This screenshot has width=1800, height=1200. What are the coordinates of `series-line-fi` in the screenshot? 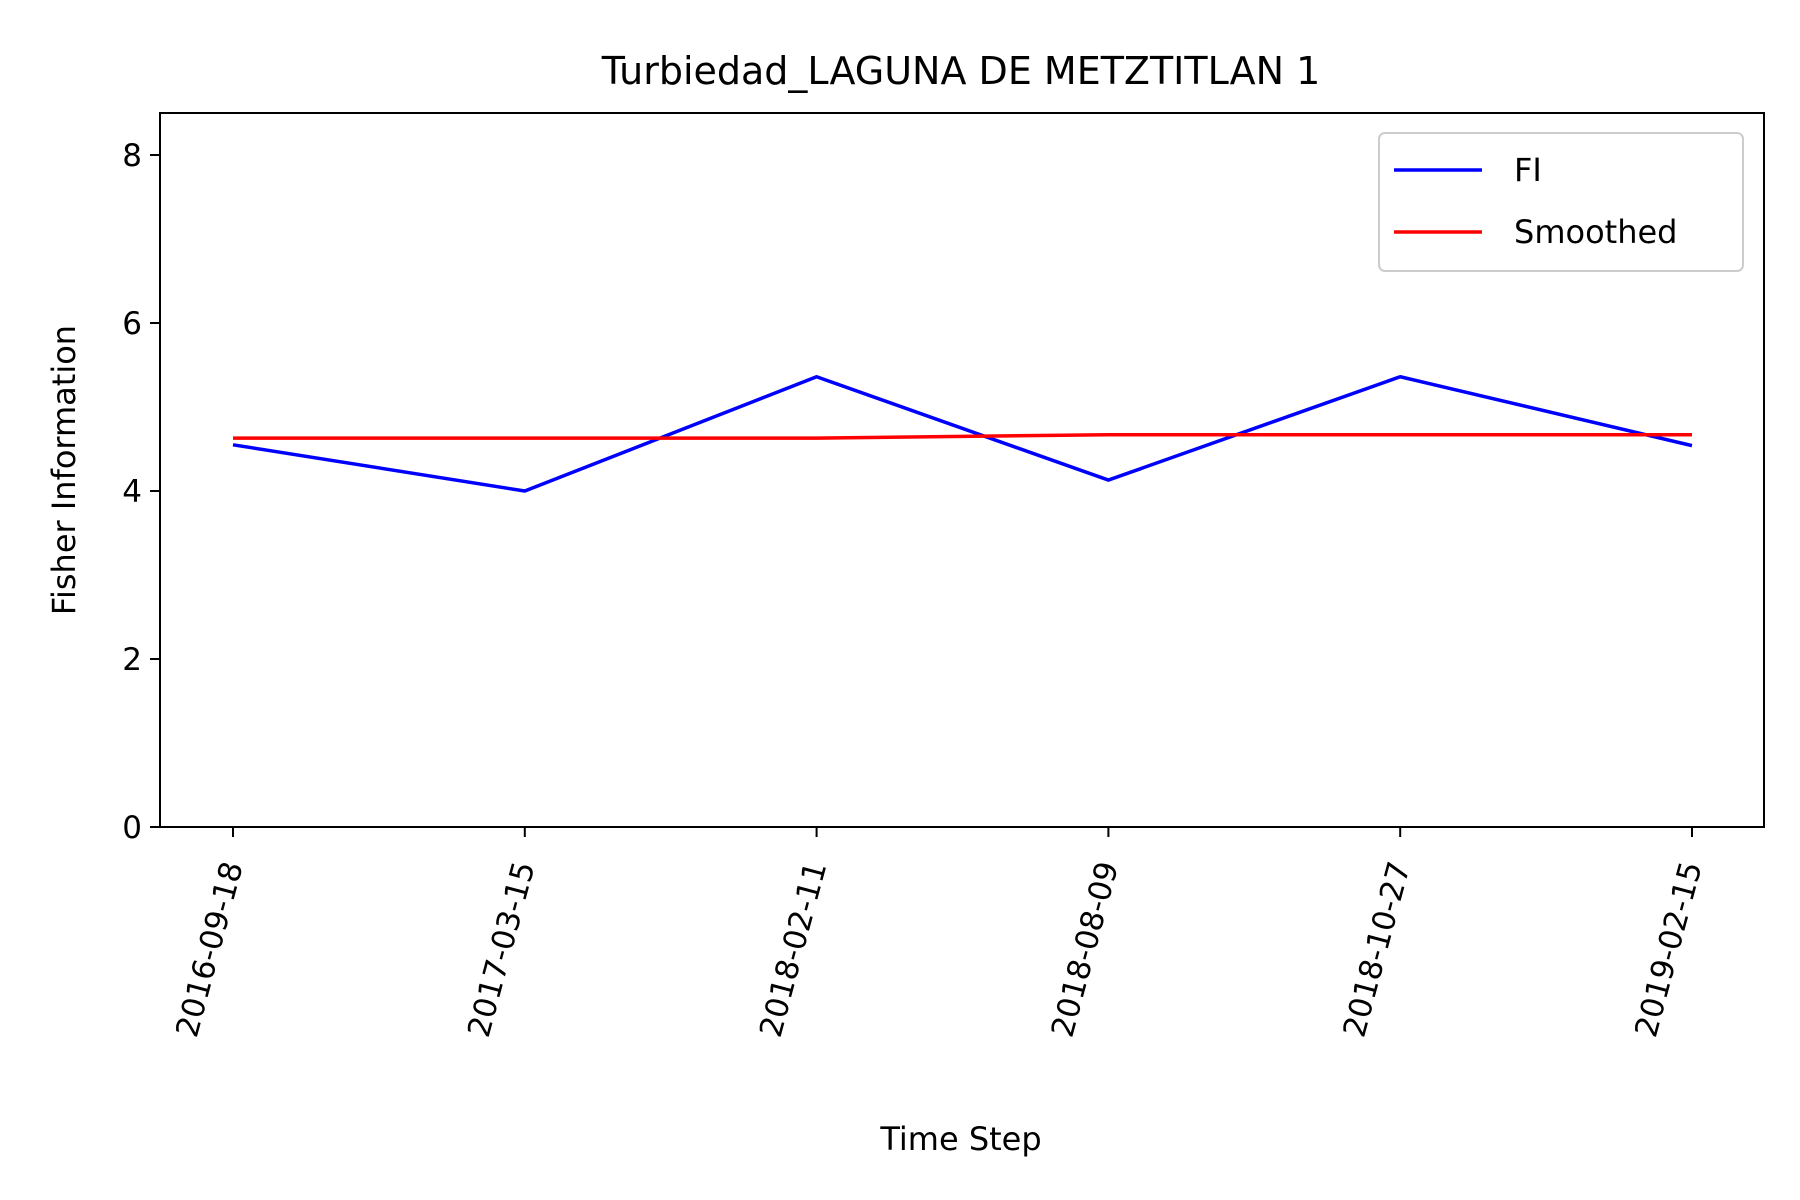 It's located at (962, 434).